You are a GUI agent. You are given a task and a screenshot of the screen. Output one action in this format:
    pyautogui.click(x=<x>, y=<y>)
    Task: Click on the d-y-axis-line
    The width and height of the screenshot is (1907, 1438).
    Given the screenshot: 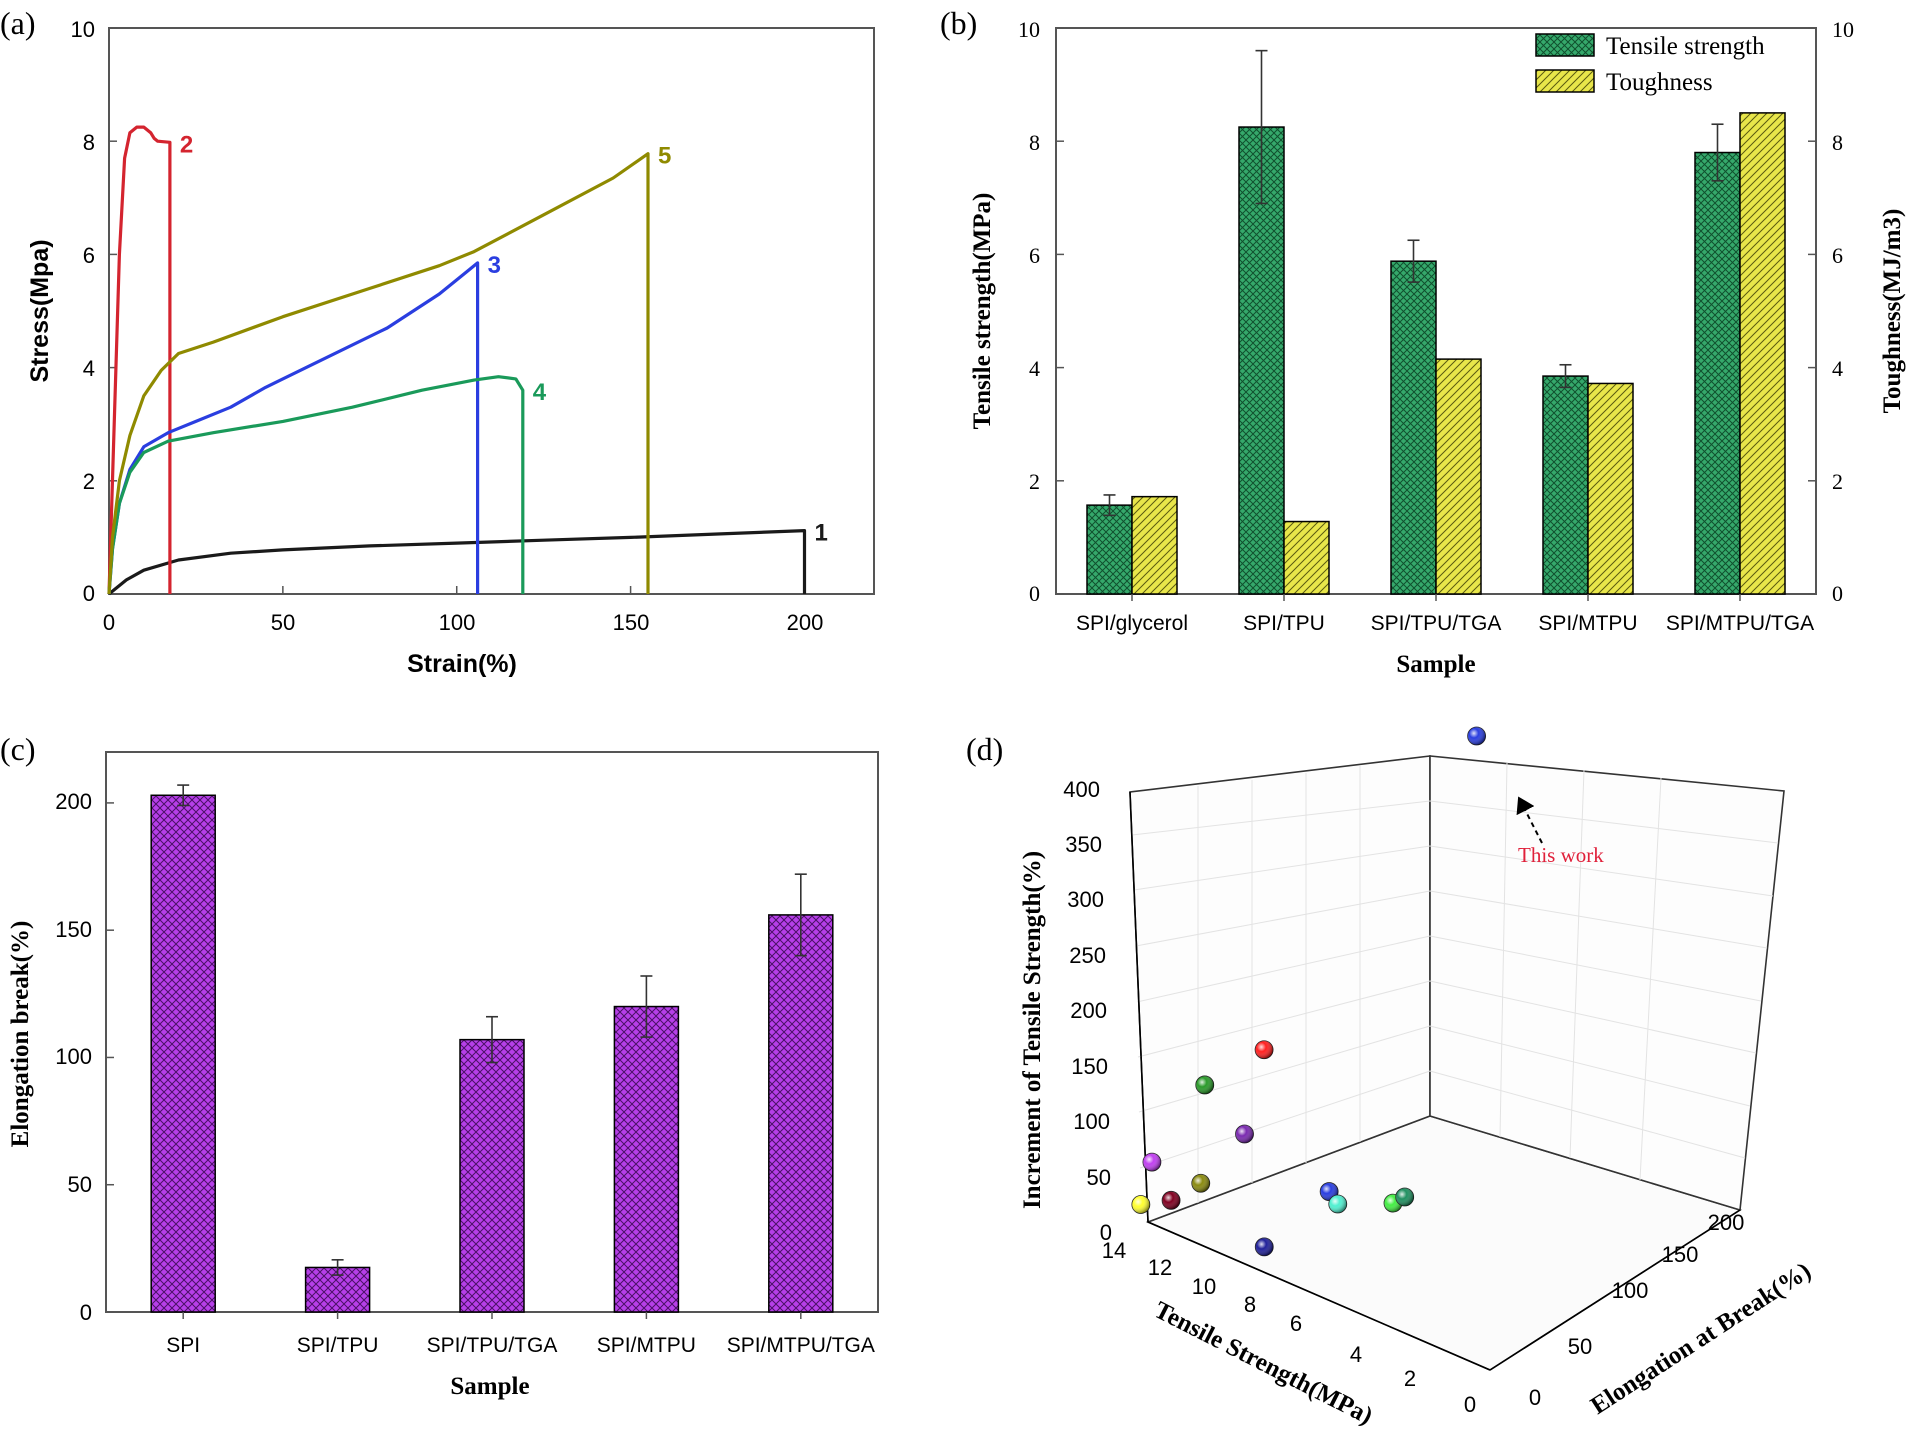 What is the action you would take?
    pyautogui.click(x=1615, y=1290)
    